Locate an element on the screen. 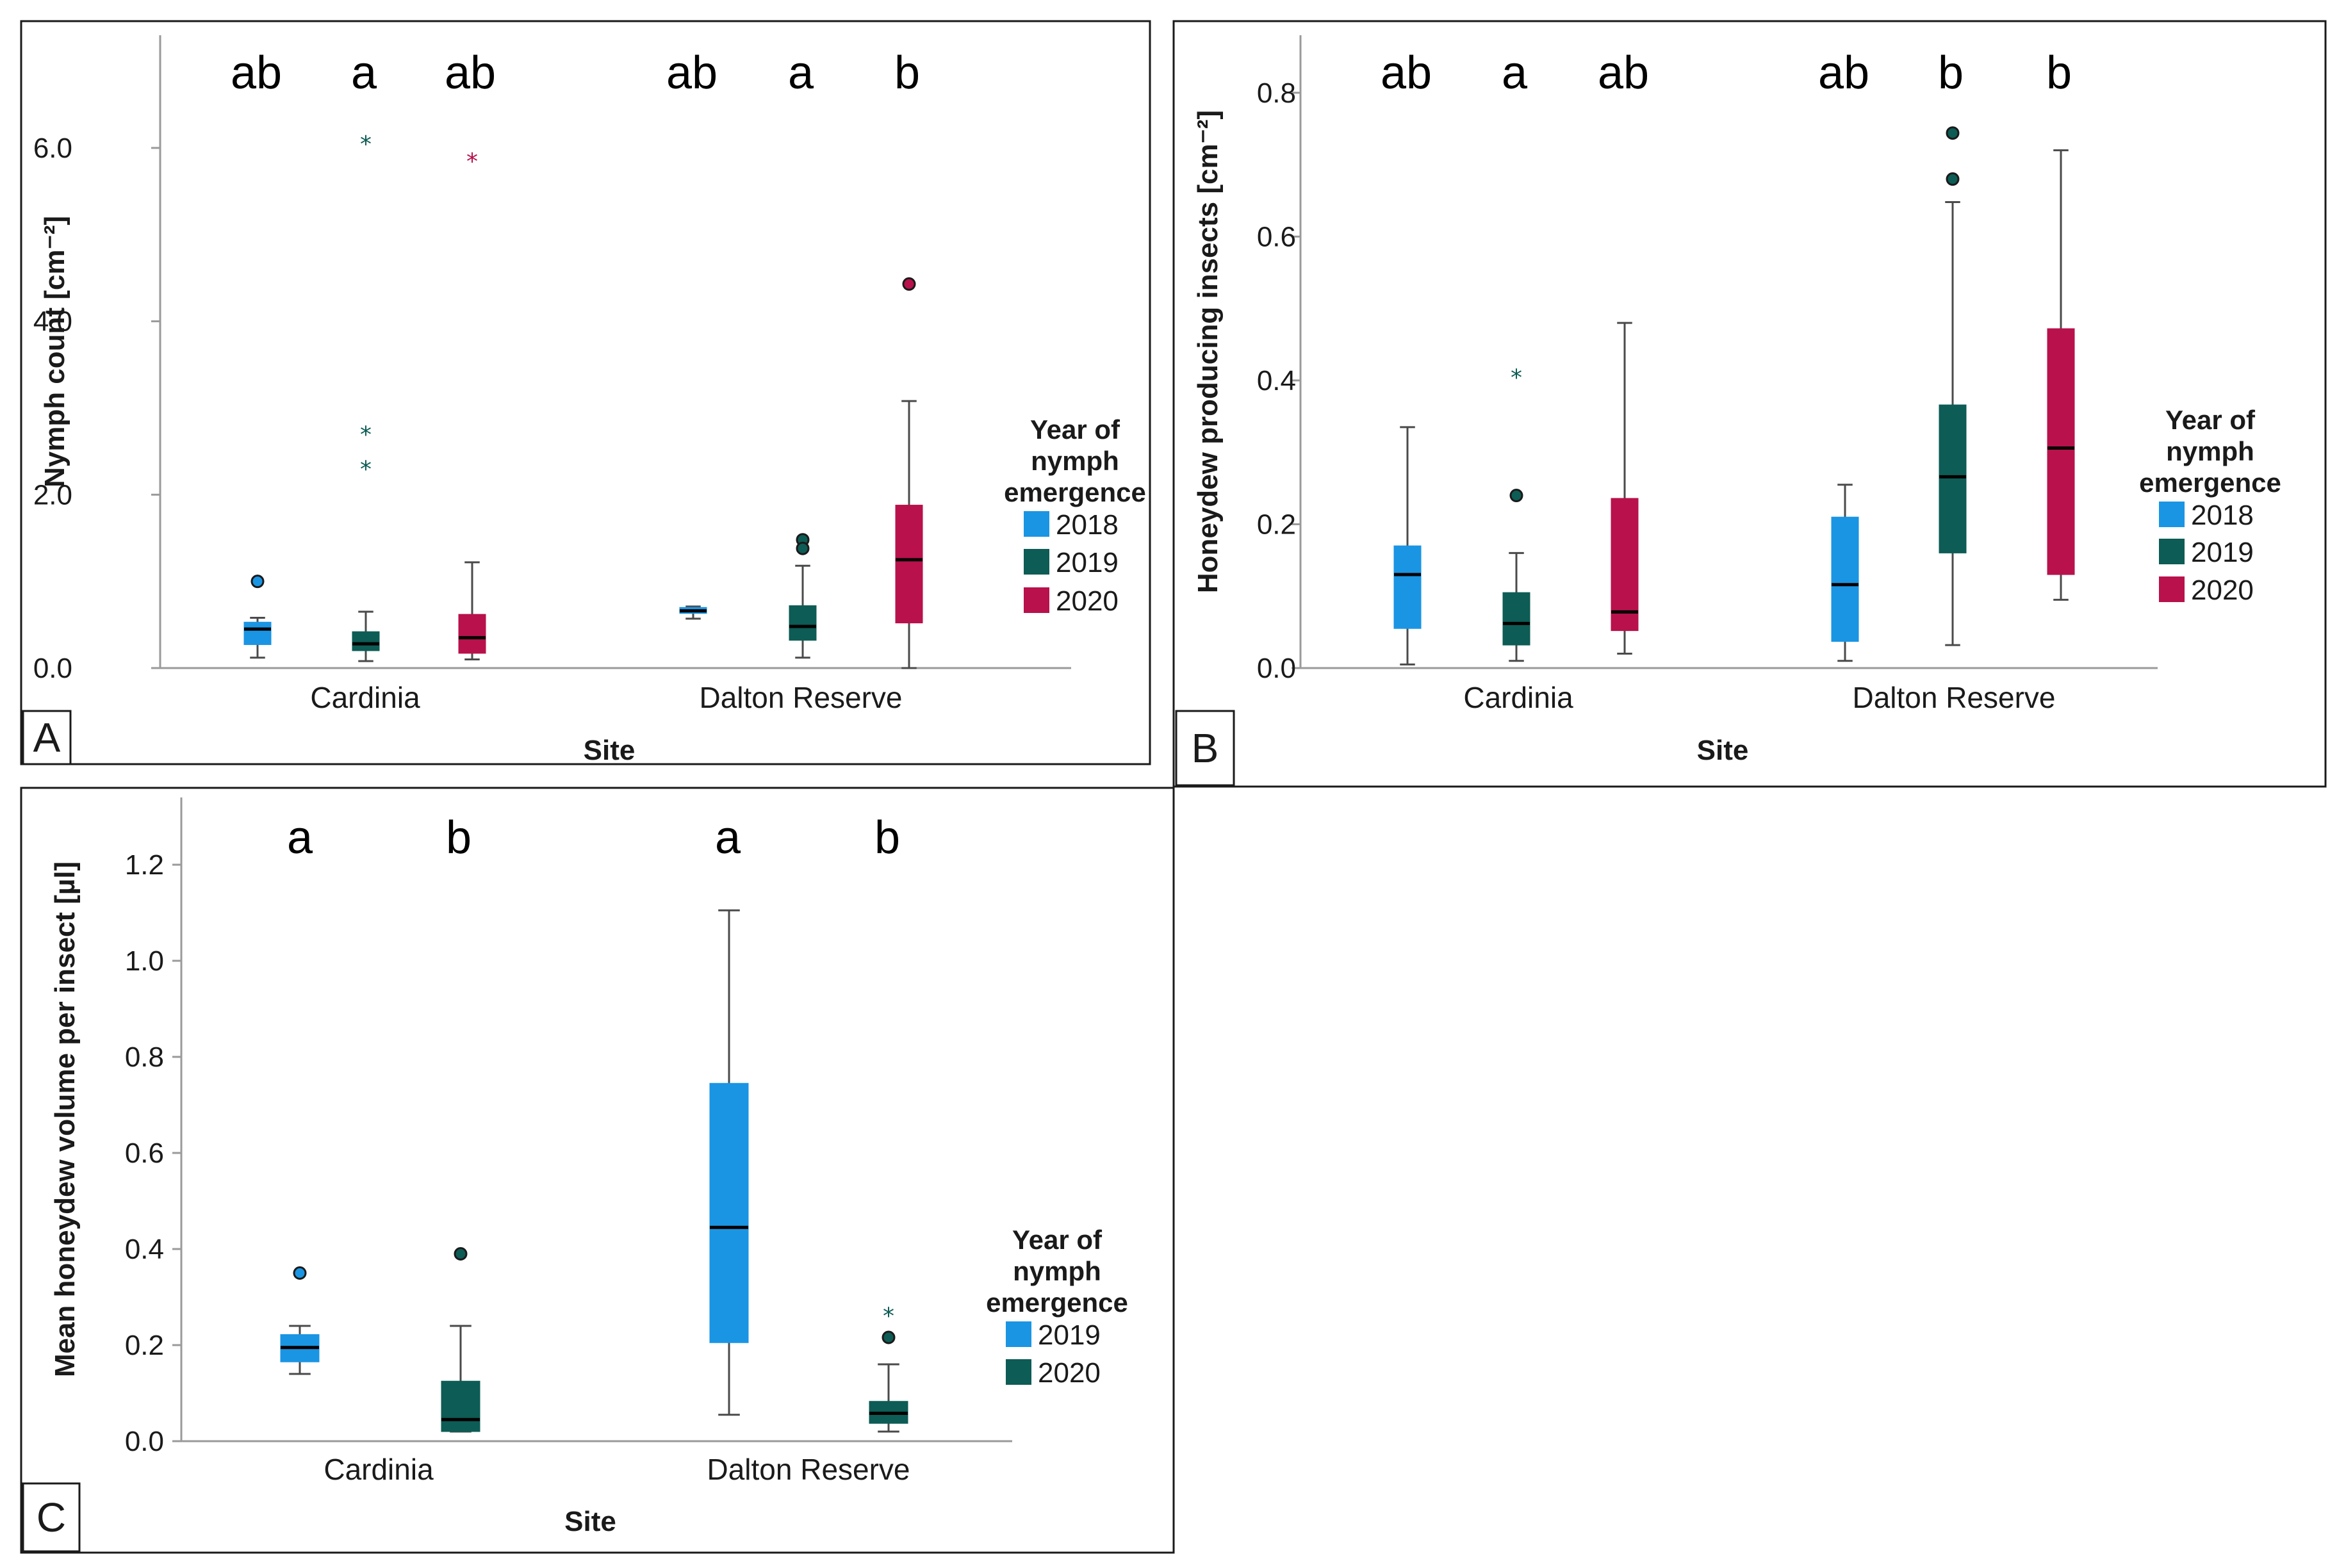 Image resolution: width=2346 pixels, height=1568 pixels. legend-swatch-2018 is located at coordinates (1036, 524).